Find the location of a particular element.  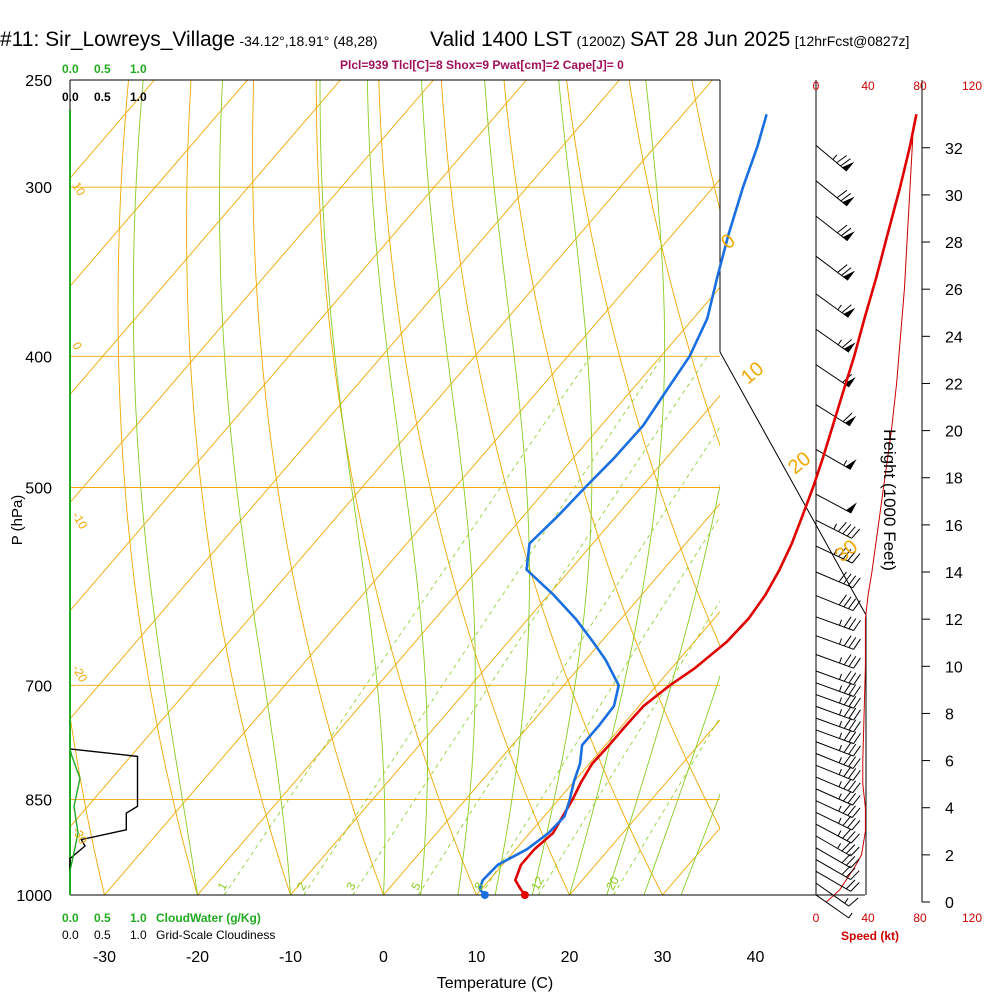

cloud-water-scale-label: 0.5 is located at coordinates (102, 918).